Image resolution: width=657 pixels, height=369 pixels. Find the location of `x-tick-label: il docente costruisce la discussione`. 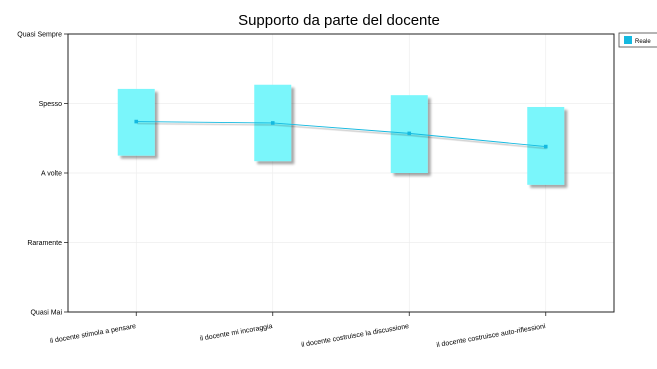

x-tick-label: il docente costruisce la discussione is located at coordinates (355, 336).